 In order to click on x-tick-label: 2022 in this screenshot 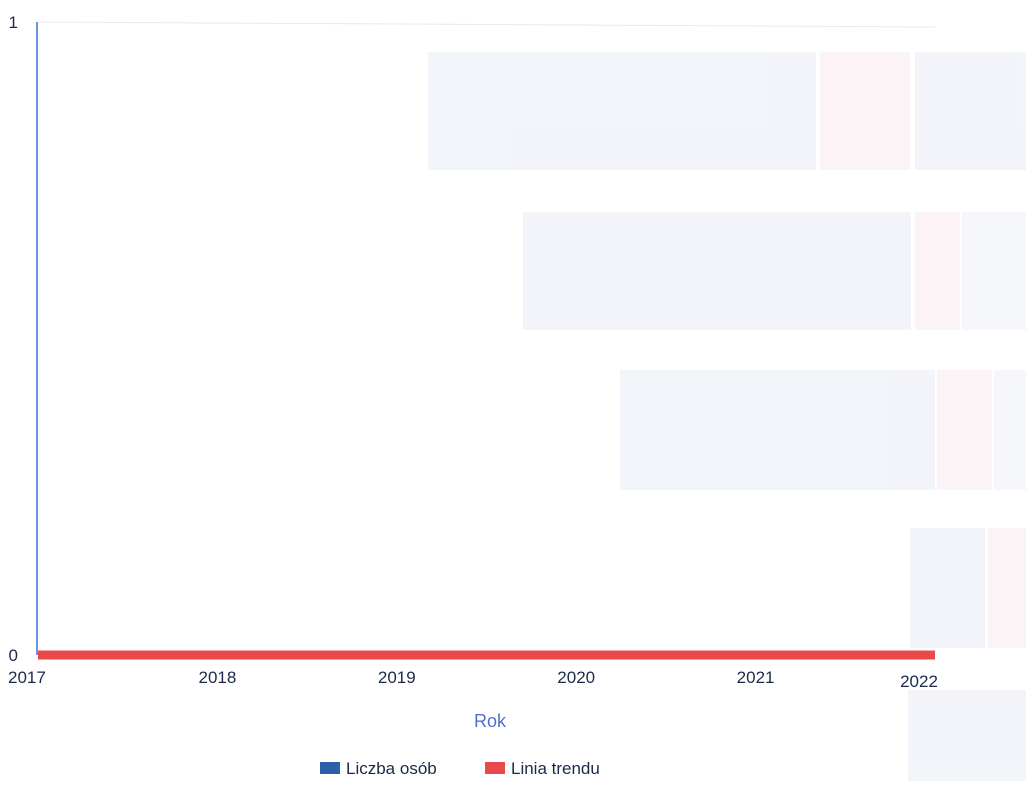, I will do `click(919, 681)`.